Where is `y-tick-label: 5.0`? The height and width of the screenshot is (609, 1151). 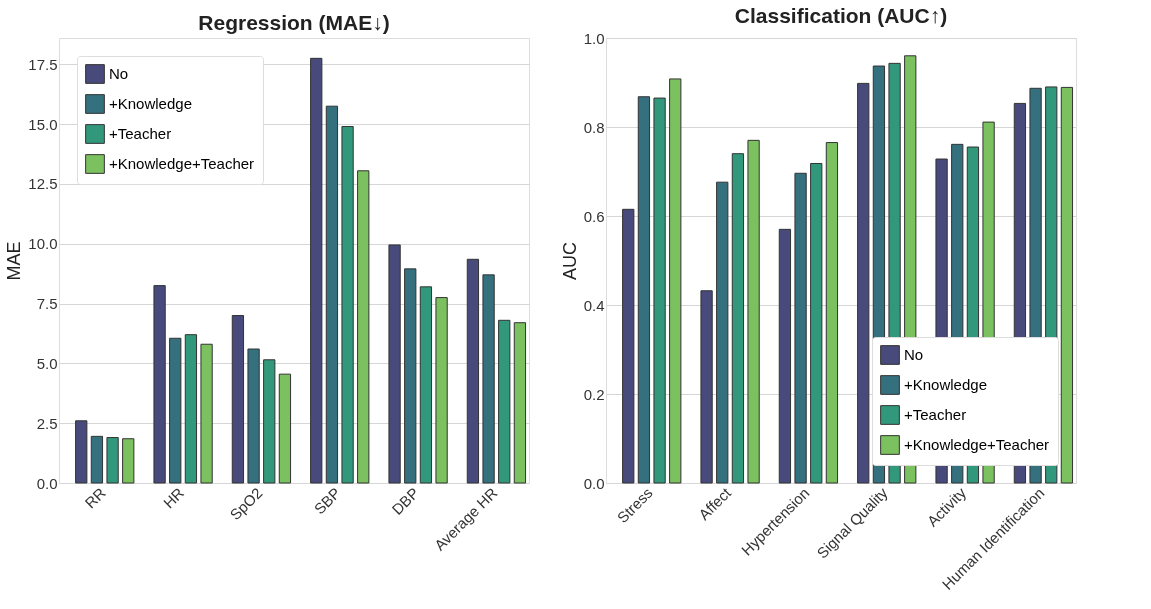
y-tick-label: 5.0 is located at coordinates (47, 363).